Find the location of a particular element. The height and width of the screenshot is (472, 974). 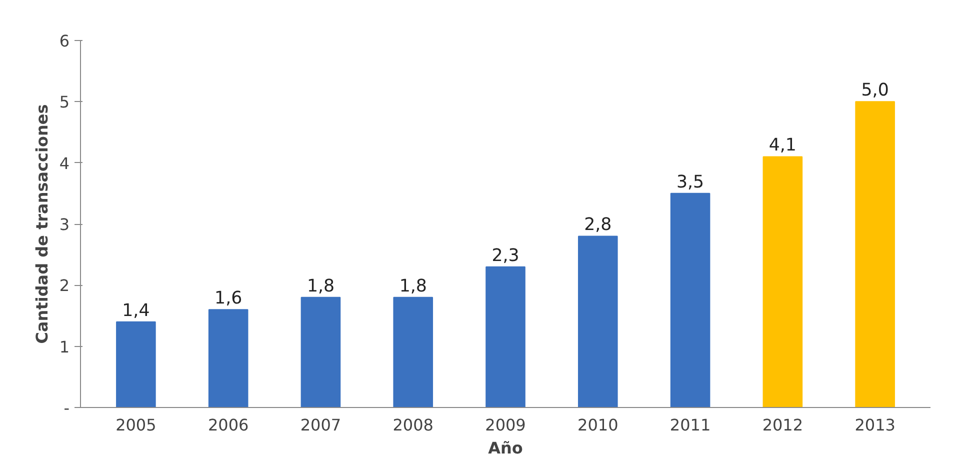

x-tick-label: 2008 is located at coordinates (413, 425).